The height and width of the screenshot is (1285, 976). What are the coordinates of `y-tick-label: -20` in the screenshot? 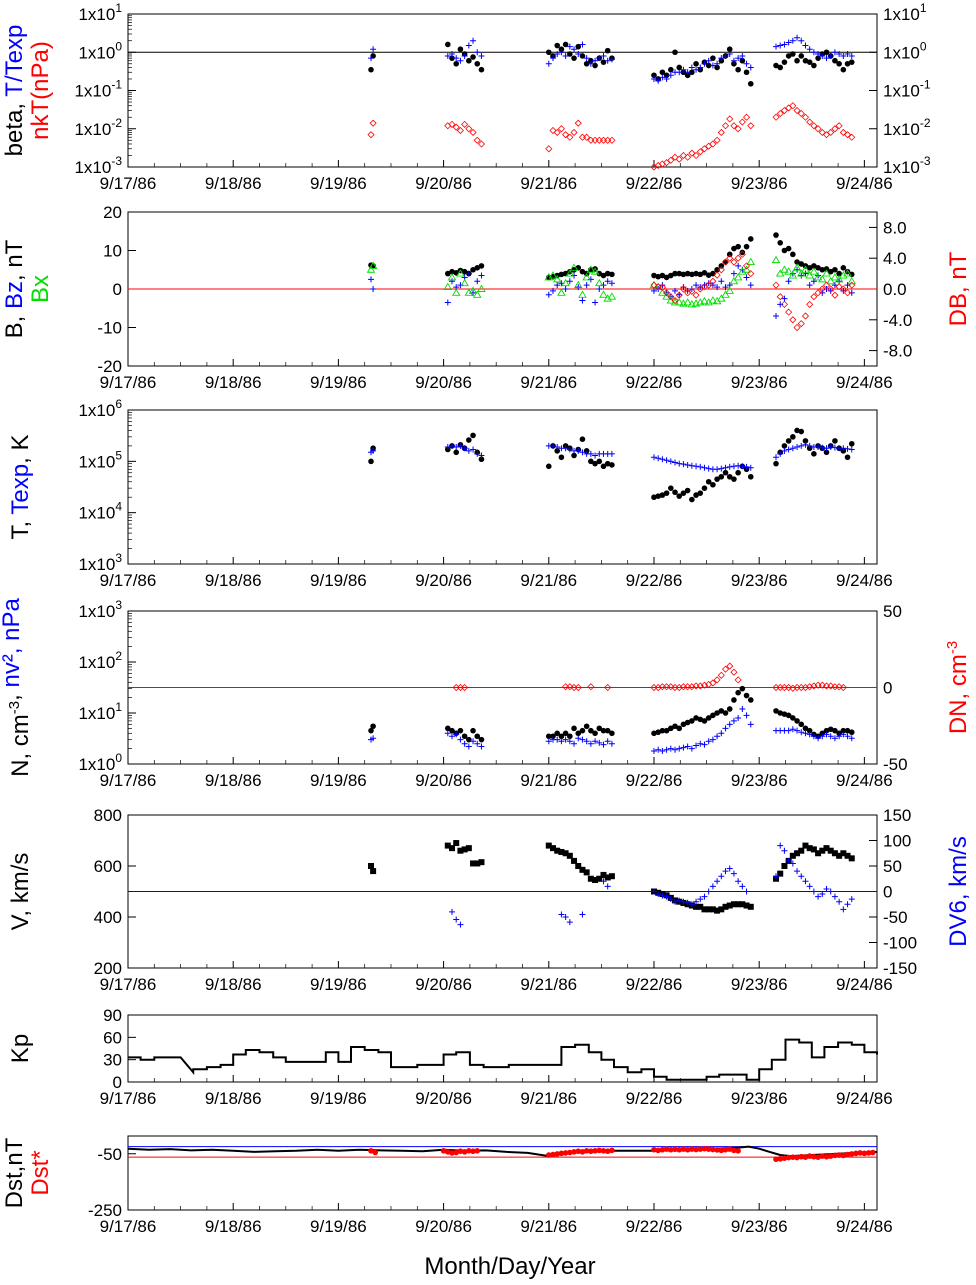 It's located at (109, 366).